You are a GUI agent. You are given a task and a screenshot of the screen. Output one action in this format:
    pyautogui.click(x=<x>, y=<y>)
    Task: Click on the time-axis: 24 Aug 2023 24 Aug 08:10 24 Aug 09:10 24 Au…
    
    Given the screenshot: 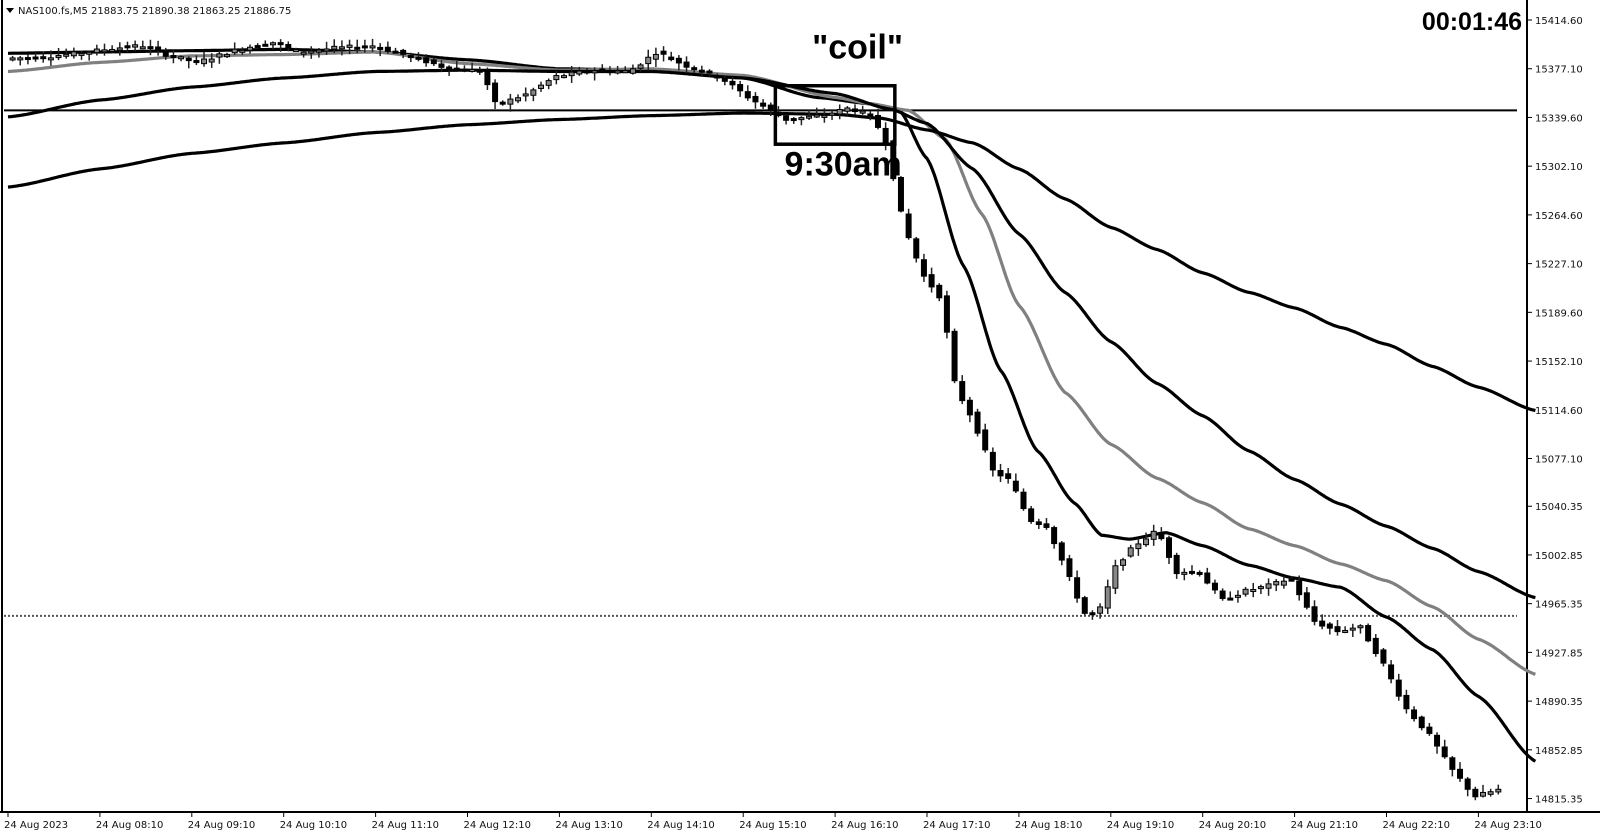 What is the action you would take?
    pyautogui.click(x=773, y=821)
    